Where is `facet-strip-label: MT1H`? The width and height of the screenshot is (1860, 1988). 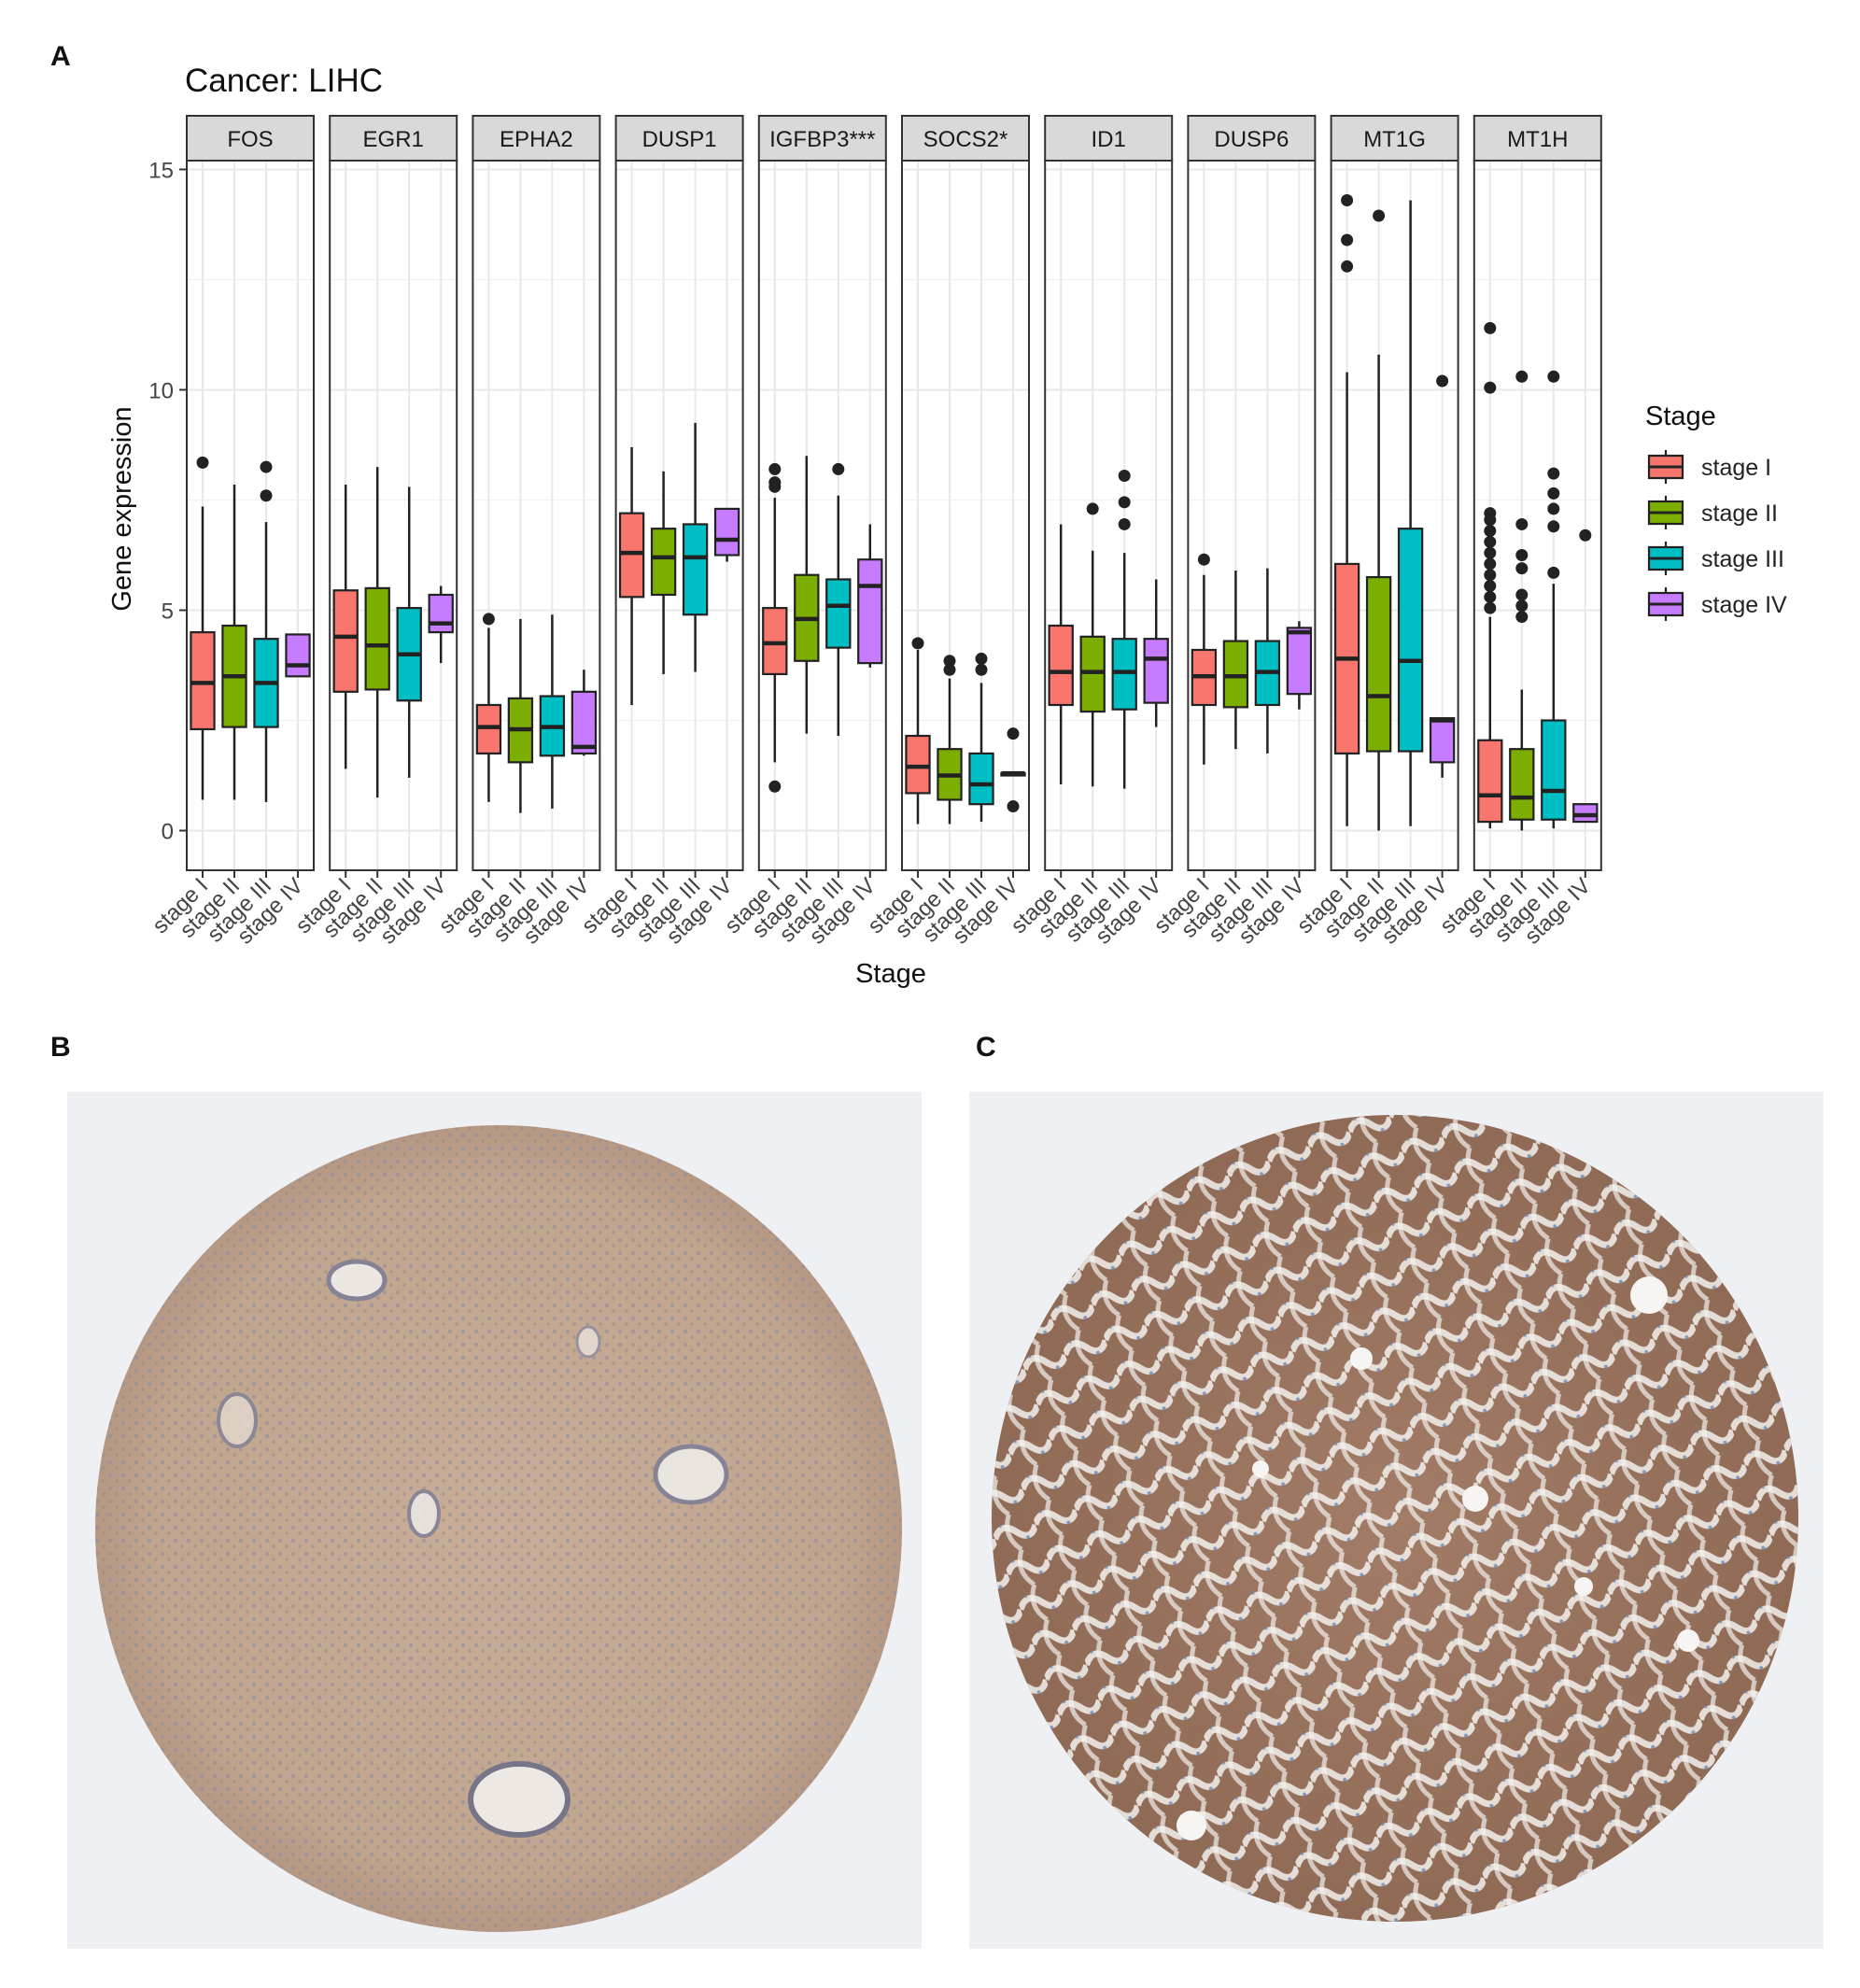
facet-strip-label: MT1H is located at coordinates (1537, 139).